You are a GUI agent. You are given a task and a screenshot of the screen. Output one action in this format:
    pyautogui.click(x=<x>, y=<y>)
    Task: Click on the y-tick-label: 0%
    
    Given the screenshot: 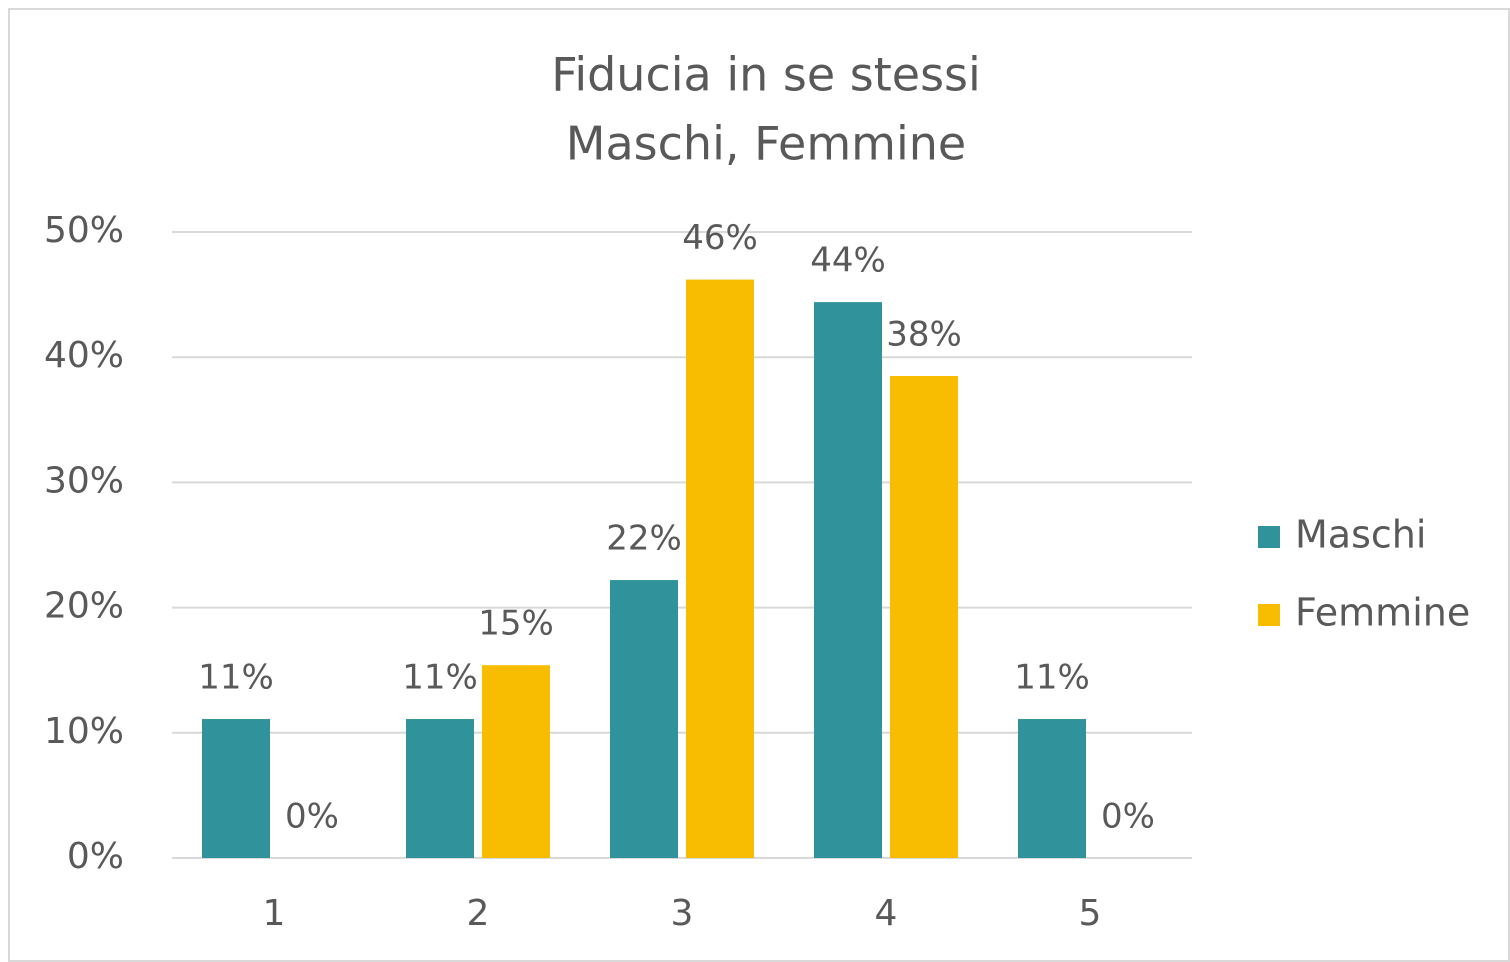 What is the action you would take?
    pyautogui.click(x=95, y=856)
    